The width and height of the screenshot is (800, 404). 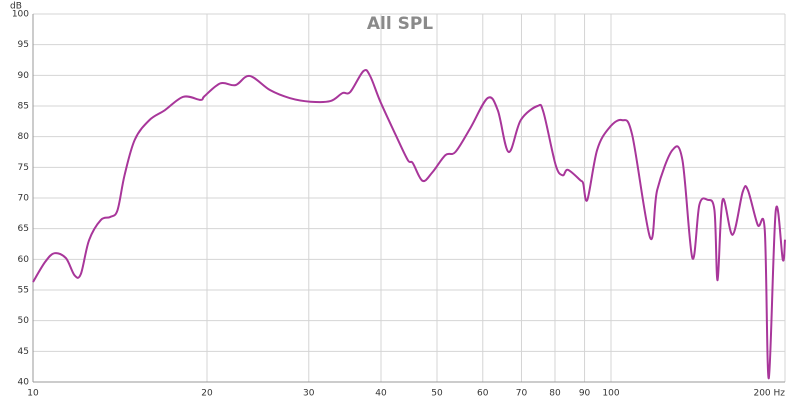 I want to click on y-tick-label: 75, so click(x=23, y=168).